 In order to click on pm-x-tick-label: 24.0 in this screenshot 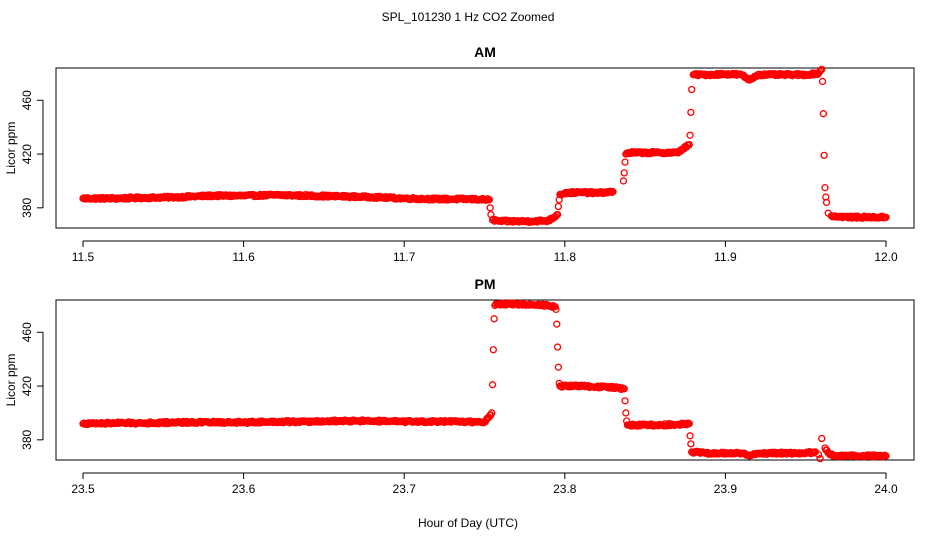, I will do `click(886, 489)`.